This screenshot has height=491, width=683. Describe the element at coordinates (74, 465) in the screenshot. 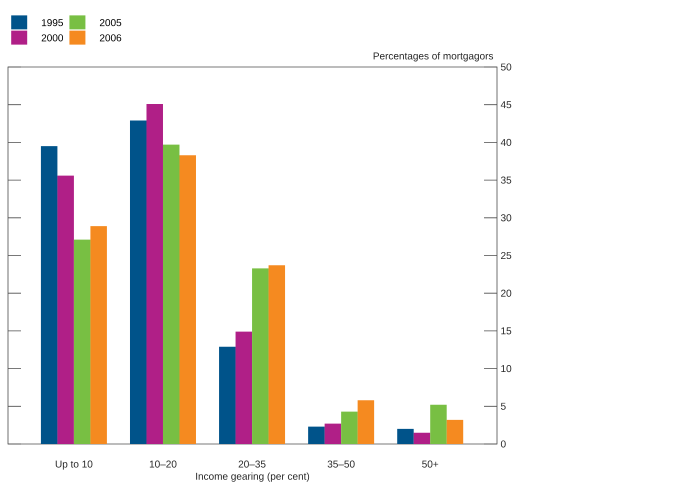

I see `x-tick-label: Up to 10` at that location.